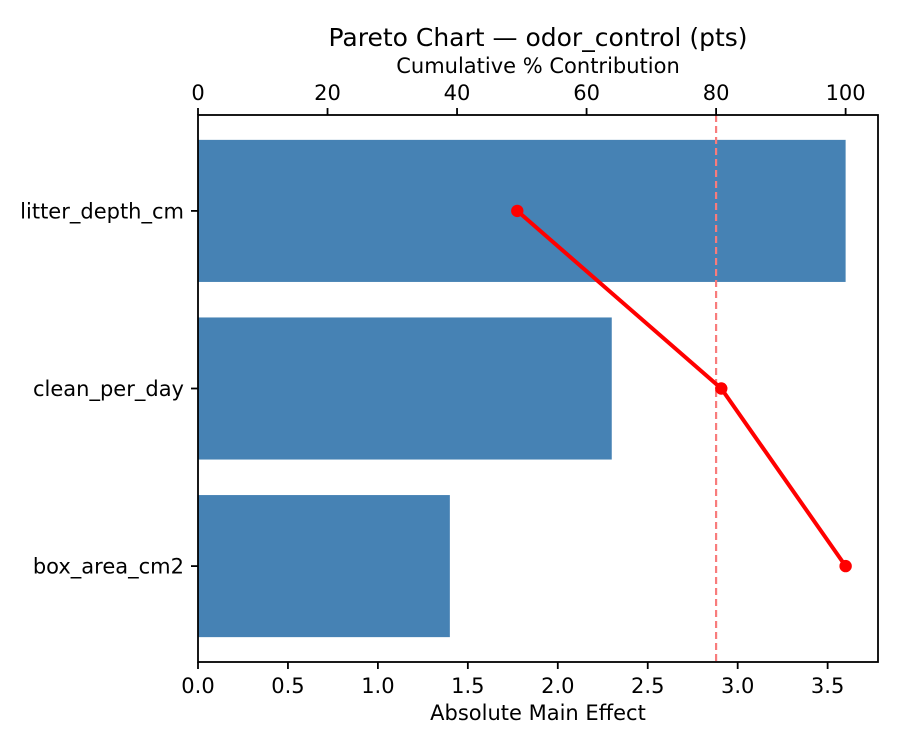 The height and width of the screenshot is (750, 900). What do you see at coordinates (108, 567) in the screenshot?
I see `y-tick-label-box_area_cm2: box_area_cm2` at bounding box center [108, 567].